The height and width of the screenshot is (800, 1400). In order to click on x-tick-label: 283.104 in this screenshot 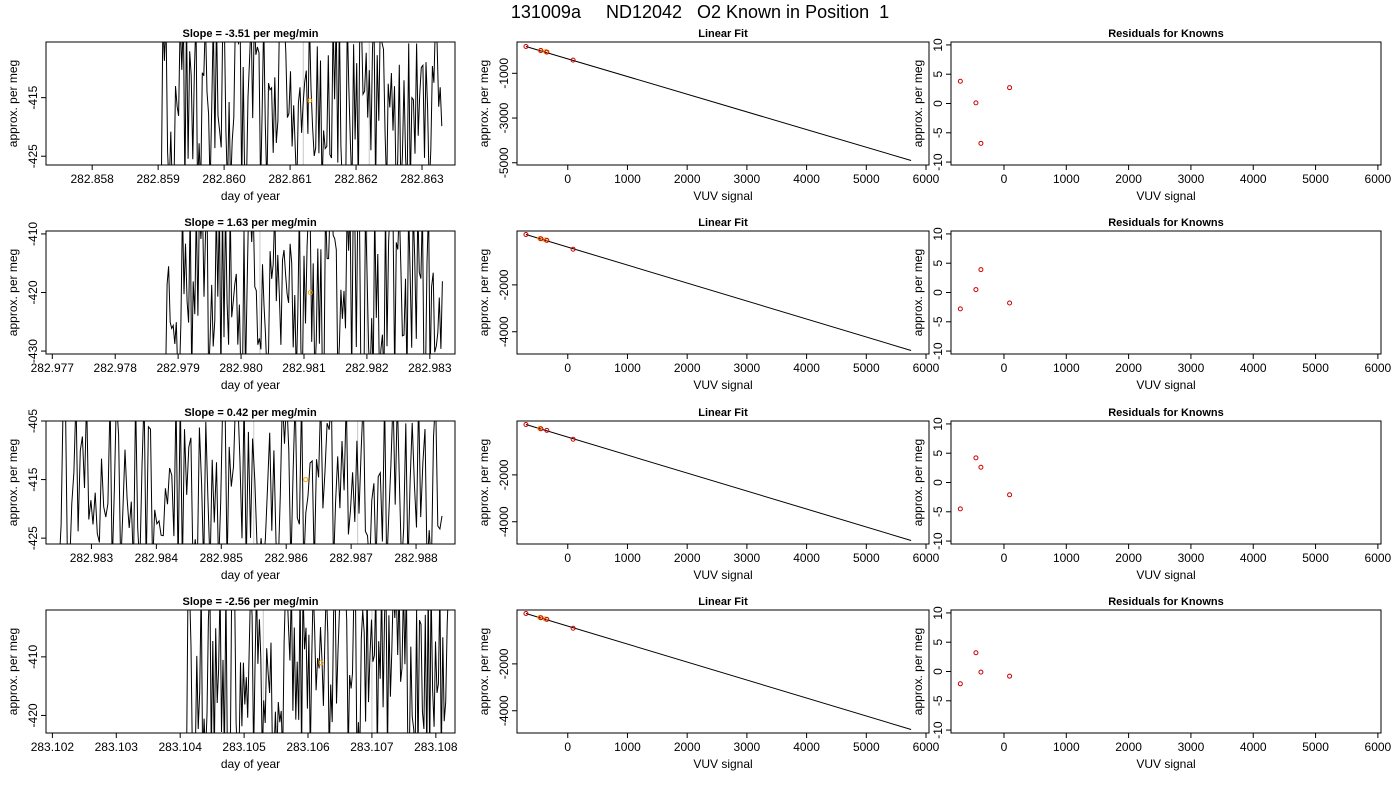, I will do `click(181, 747)`.